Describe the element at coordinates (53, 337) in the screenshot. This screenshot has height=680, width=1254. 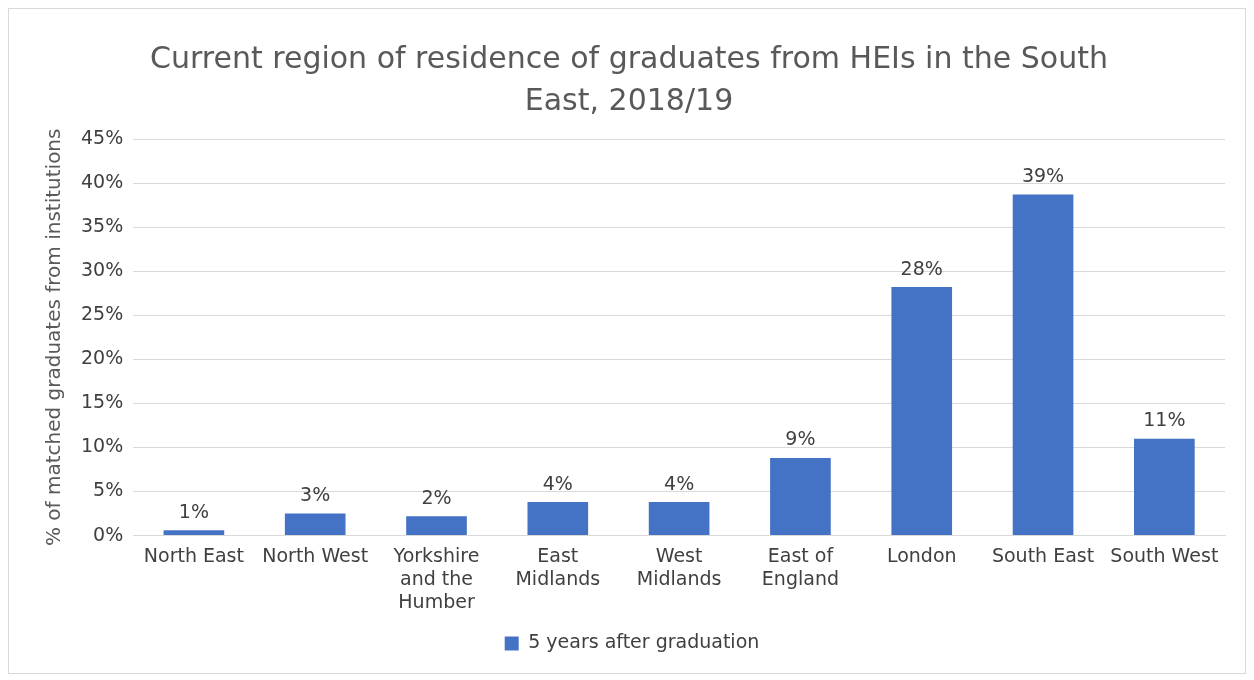
I see `y-axis-title: % of matched graduates from institutions` at that location.